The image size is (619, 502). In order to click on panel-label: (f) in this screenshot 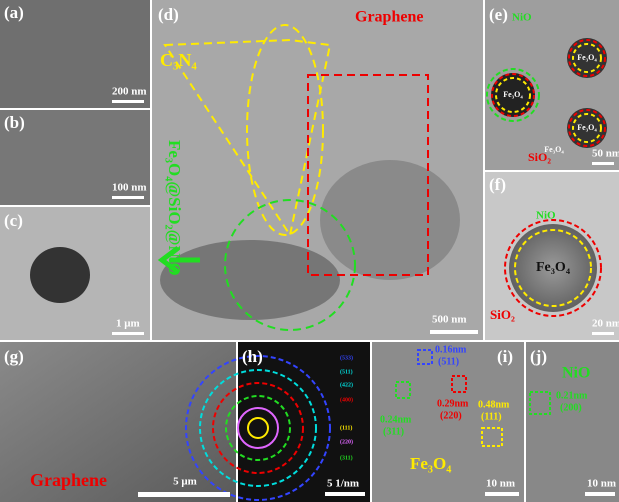, I will do `click(497, 184)`.